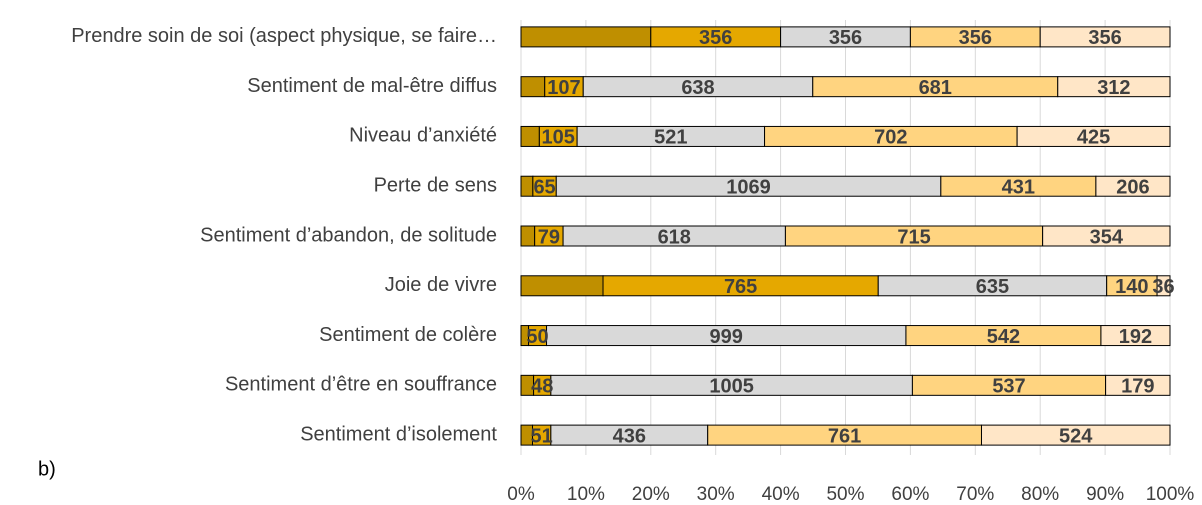 This screenshot has width=1202, height=505. I want to click on y-tick-label: Sentiment d’être en souffrance, so click(361, 385).